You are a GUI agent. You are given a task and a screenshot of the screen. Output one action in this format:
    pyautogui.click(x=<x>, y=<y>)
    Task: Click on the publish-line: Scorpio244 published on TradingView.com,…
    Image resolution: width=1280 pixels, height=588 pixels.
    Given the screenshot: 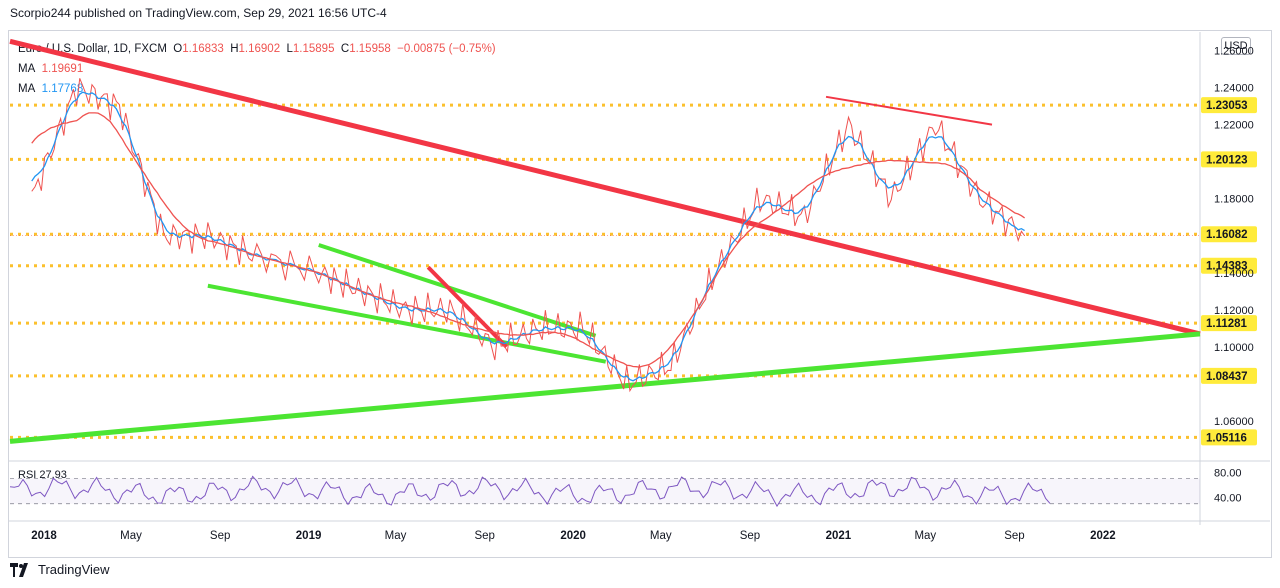 What is the action you would take?
    pyautogui.click(x=198, y=13)
    